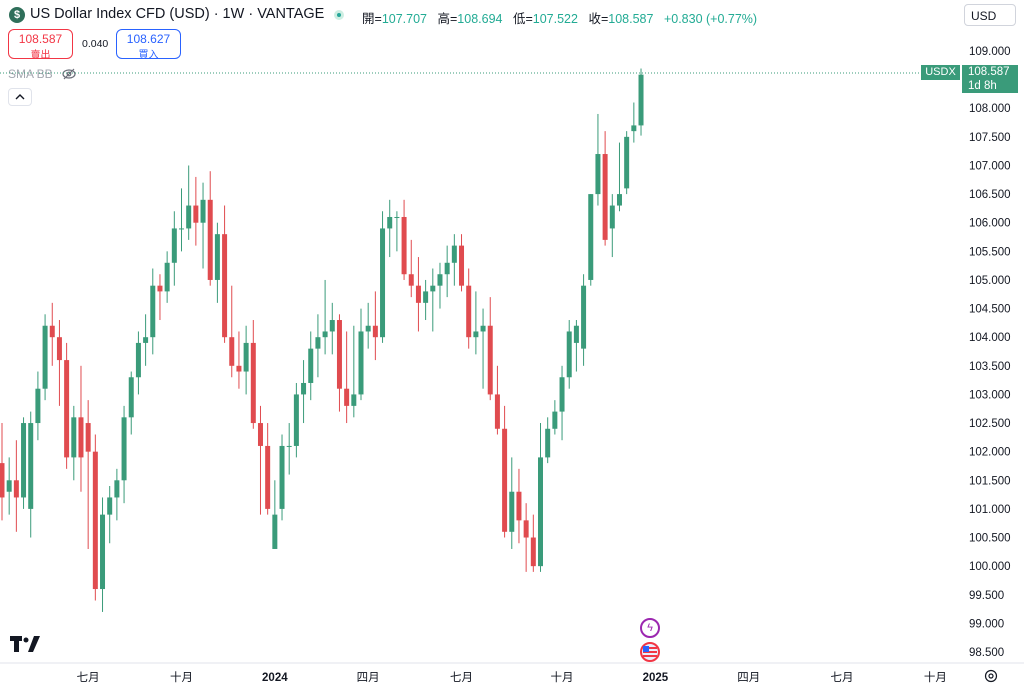 This screenshot has width=1024, height=691. Describe the element at coordinates (990, 138) in the screenshot. I see `y-axis-label: 107.500` at that location.